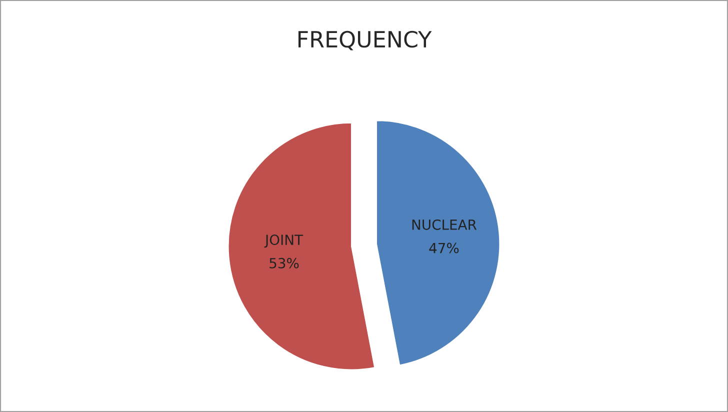 The width and height of the screenshot is (728, 412). I want to click on data-label: 47%, so click(444, 248).